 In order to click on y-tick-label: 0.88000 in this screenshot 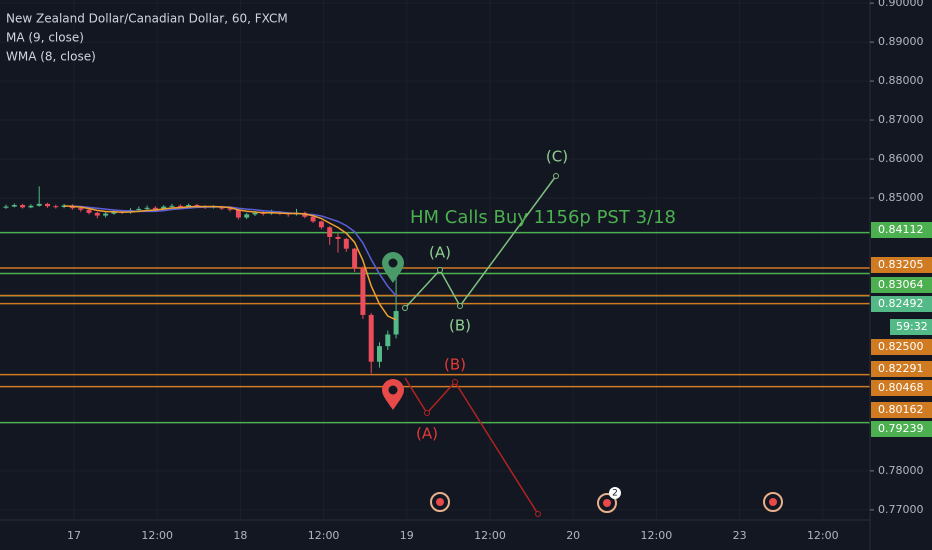, I will do `click(901, 80)`.